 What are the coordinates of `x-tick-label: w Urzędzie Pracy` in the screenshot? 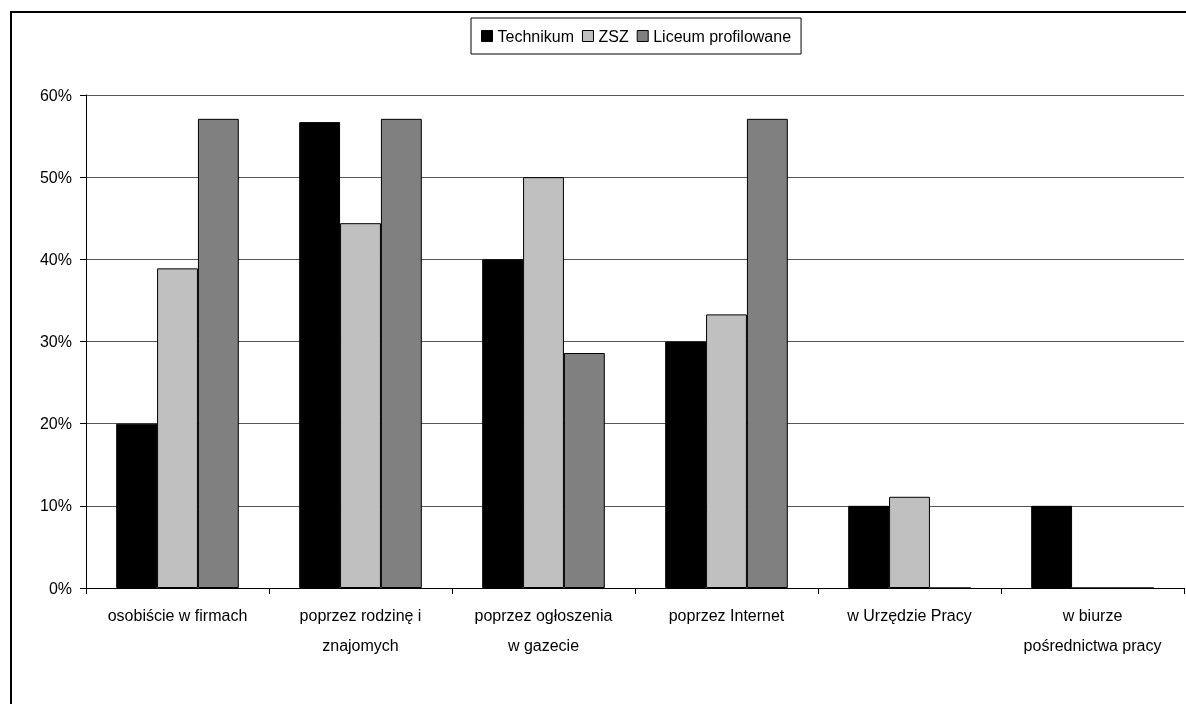 It's located at (909, 615).